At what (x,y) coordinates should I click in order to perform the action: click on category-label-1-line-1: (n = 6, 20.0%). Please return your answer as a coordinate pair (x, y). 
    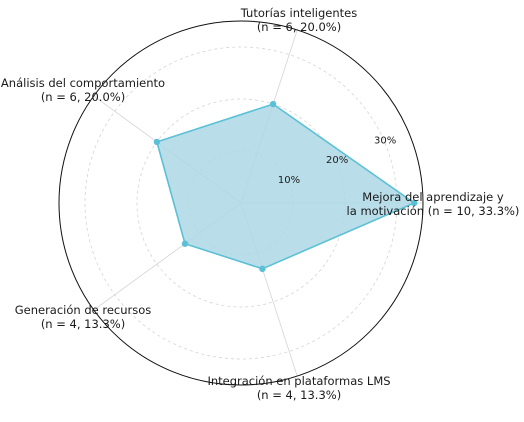
    Looking at the image, I should click on (299, 27).